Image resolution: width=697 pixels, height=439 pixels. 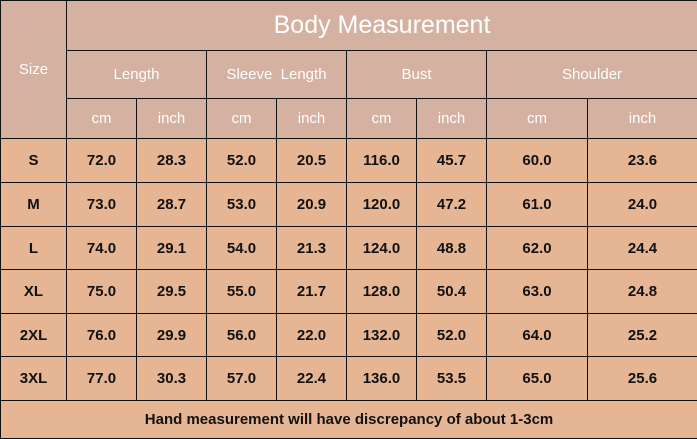 What do you see at coordinates (241, 204) in the screenshot?
I see `value-cell: 53.0` at bounding box center [241, 204].